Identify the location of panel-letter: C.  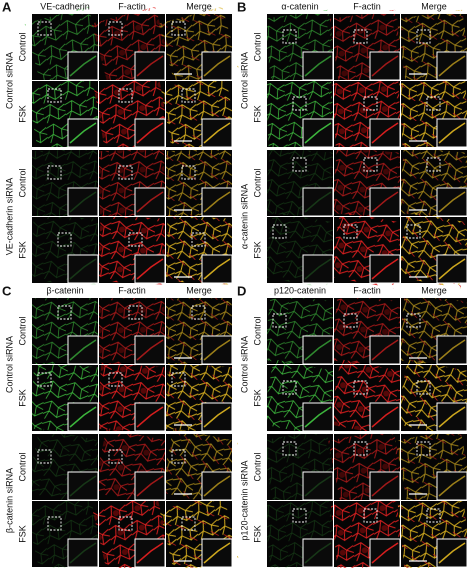
(7, 290).